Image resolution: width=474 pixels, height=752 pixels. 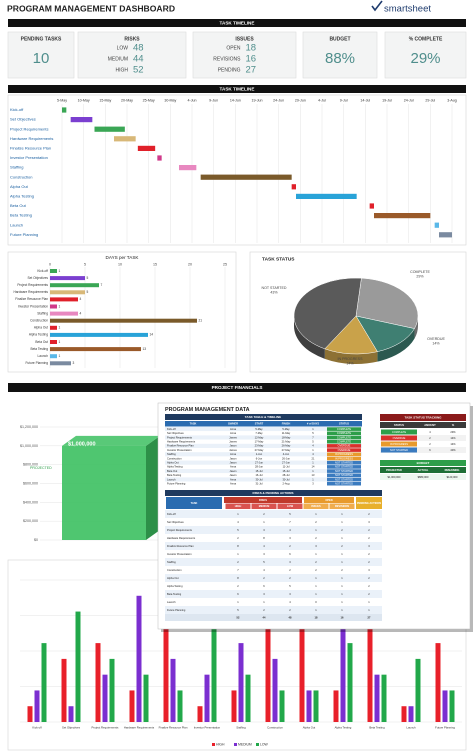 I want to click on chart-frame, so click(x=122, y=312).